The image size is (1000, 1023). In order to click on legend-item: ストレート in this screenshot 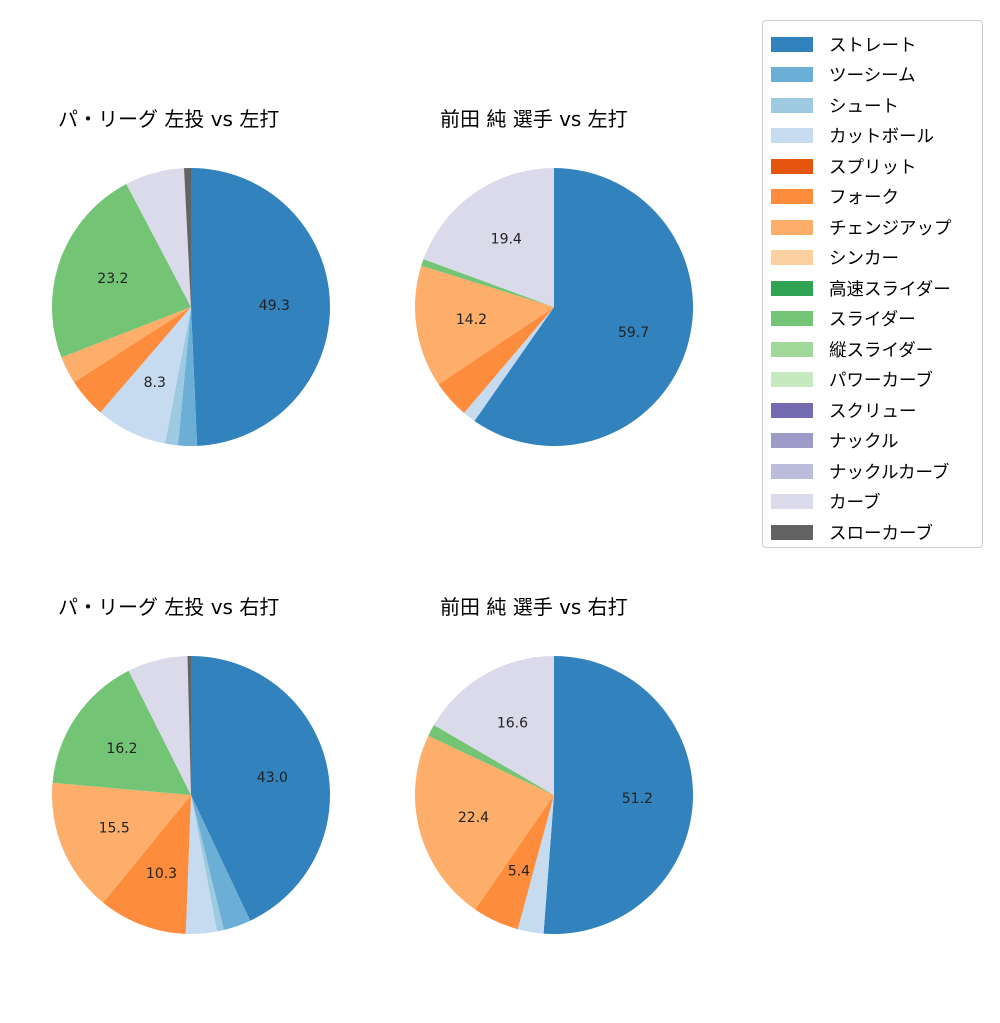, I will do `click(844, 44)`.